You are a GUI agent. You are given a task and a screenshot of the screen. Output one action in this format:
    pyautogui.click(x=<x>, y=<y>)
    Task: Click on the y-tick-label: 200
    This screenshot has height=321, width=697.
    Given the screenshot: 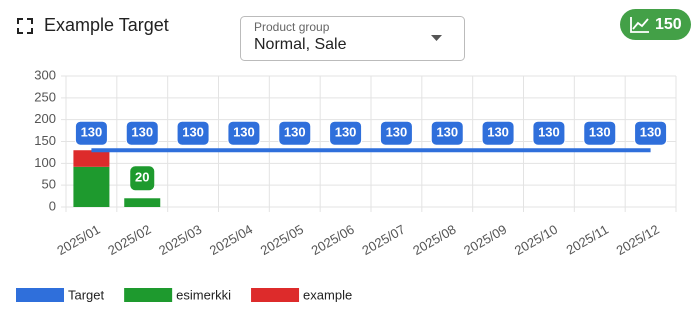 What is the action you would take?
    pyautogui.click(x=45, y=118)
    